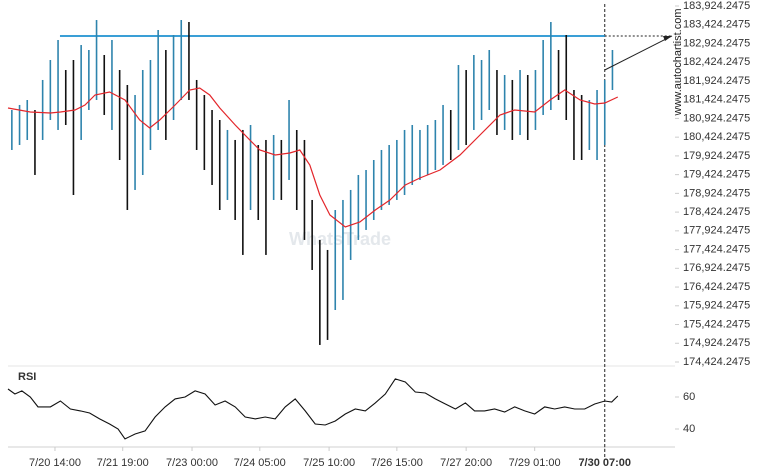  I want to click on y-tick-label: 180,924.2475, so click(716, 118).